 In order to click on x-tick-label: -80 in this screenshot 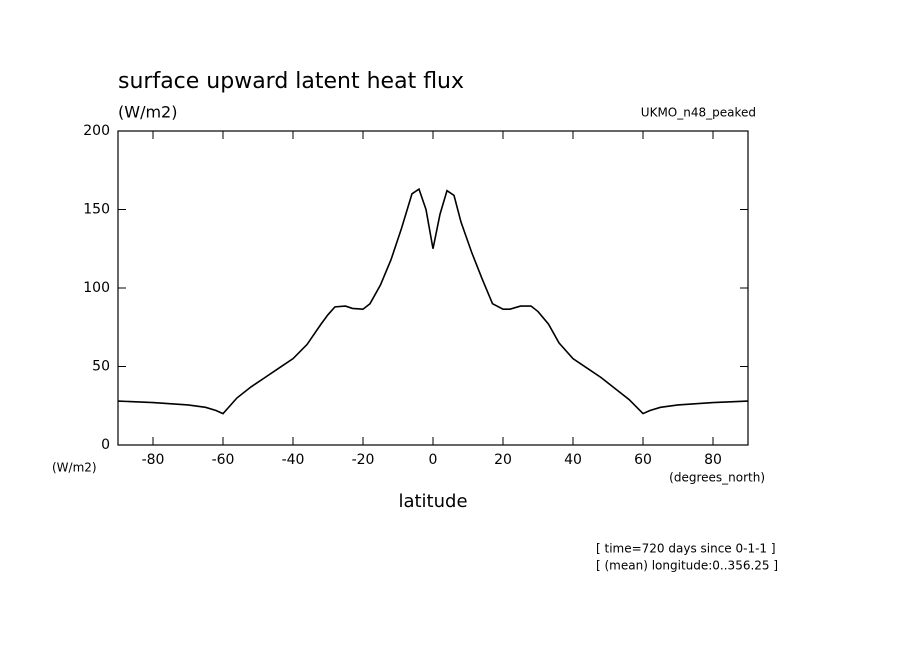, I will do `click(153, 460)`.